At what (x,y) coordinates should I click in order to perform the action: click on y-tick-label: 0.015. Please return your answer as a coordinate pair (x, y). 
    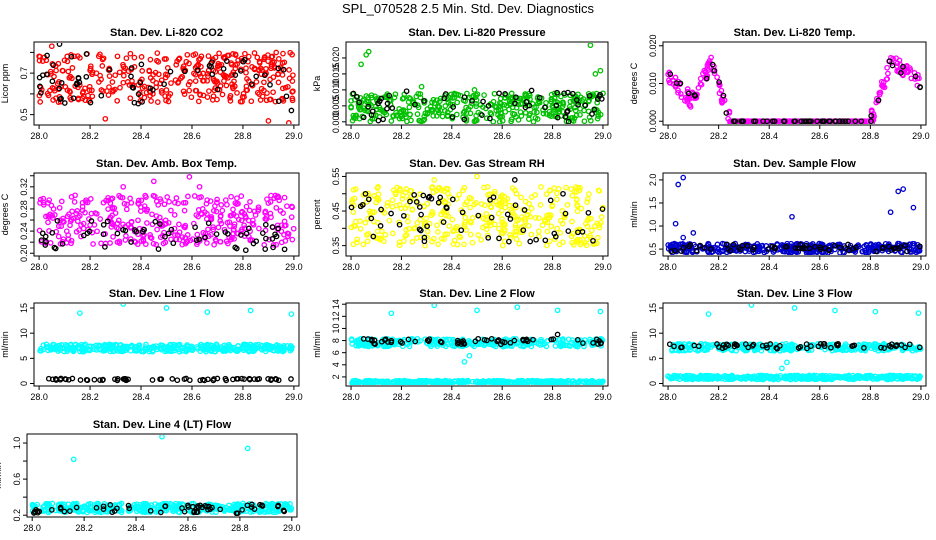
    Looking at the image, I should click on (336, 74).